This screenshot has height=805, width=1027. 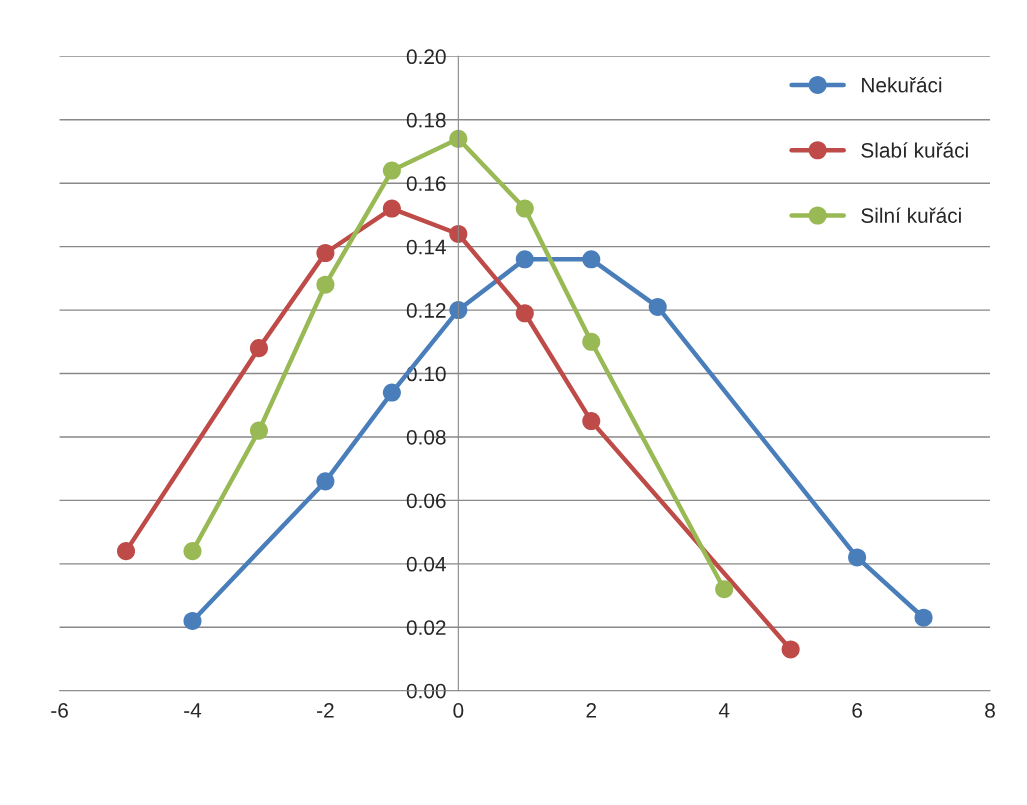 I want to click on y-tick-label: 0.16, so click(x=426, y=183).